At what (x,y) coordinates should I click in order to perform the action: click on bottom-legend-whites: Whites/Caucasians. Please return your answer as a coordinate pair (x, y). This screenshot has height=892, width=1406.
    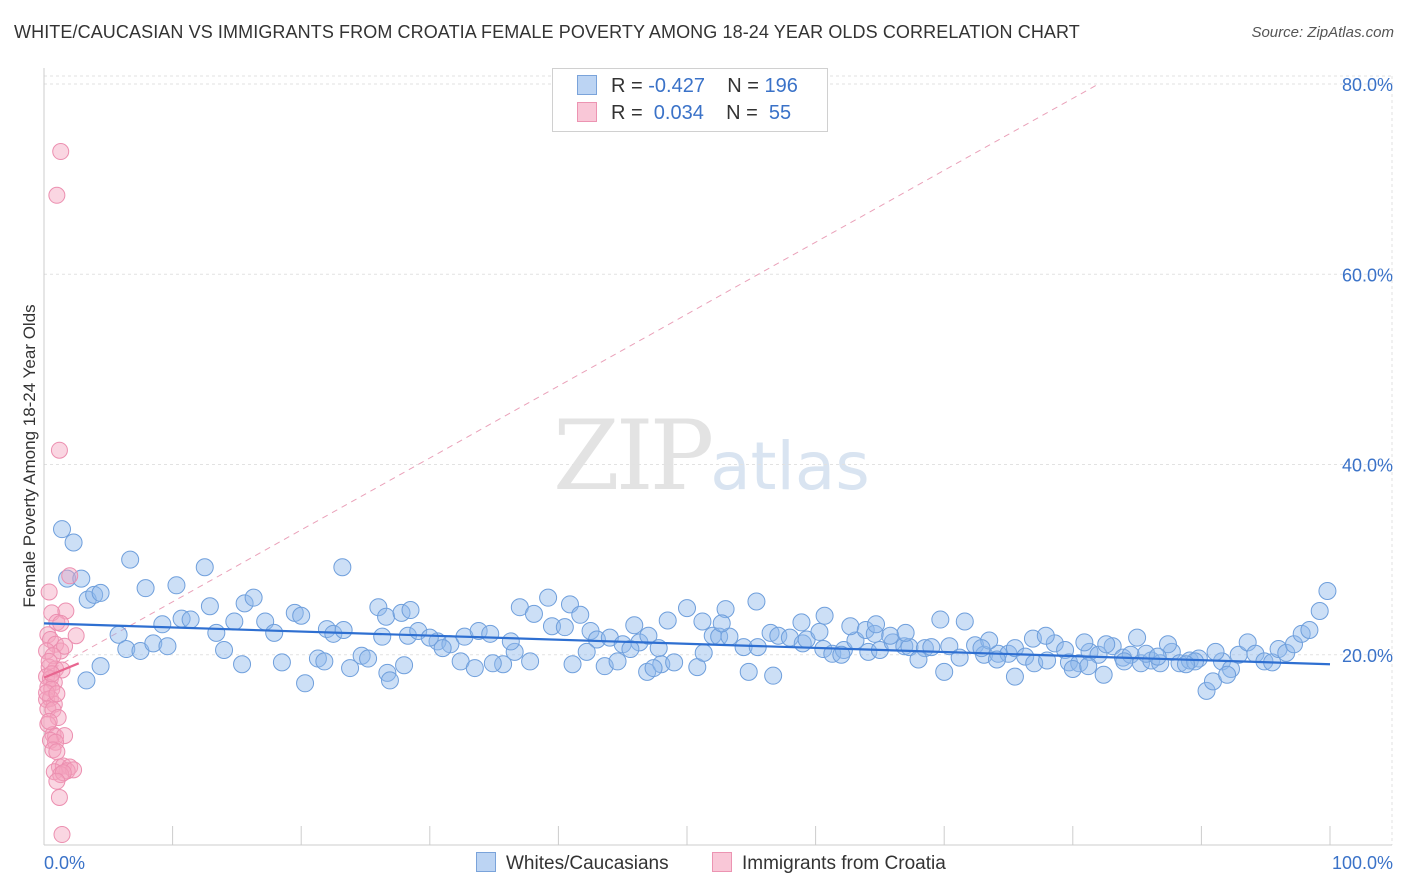
    Looking at the image, I should click on (572, 863).